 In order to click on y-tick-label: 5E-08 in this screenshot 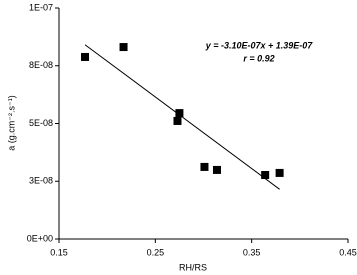, I will do `click(41, 123)`.